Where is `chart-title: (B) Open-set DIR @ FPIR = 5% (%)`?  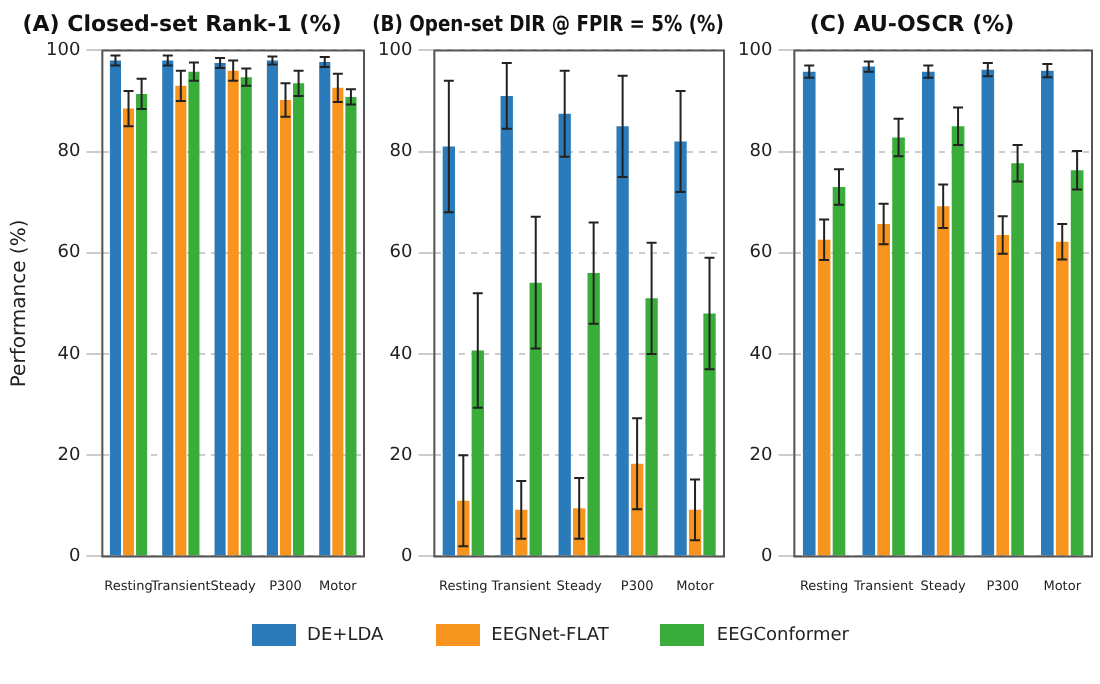 chart-title: (B) Open-set DIR @ FPIR = 5% (%) is located at coordinates (548, 25).